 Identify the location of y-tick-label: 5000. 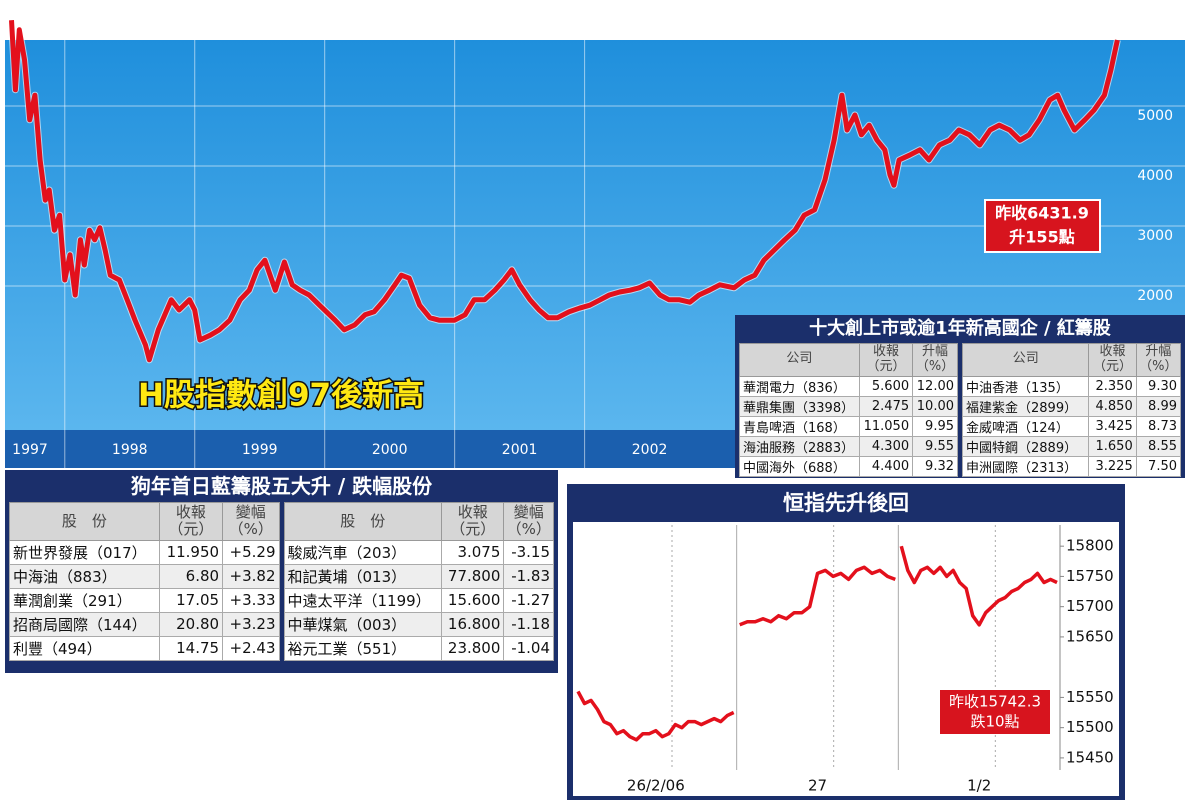
(1155, 116).